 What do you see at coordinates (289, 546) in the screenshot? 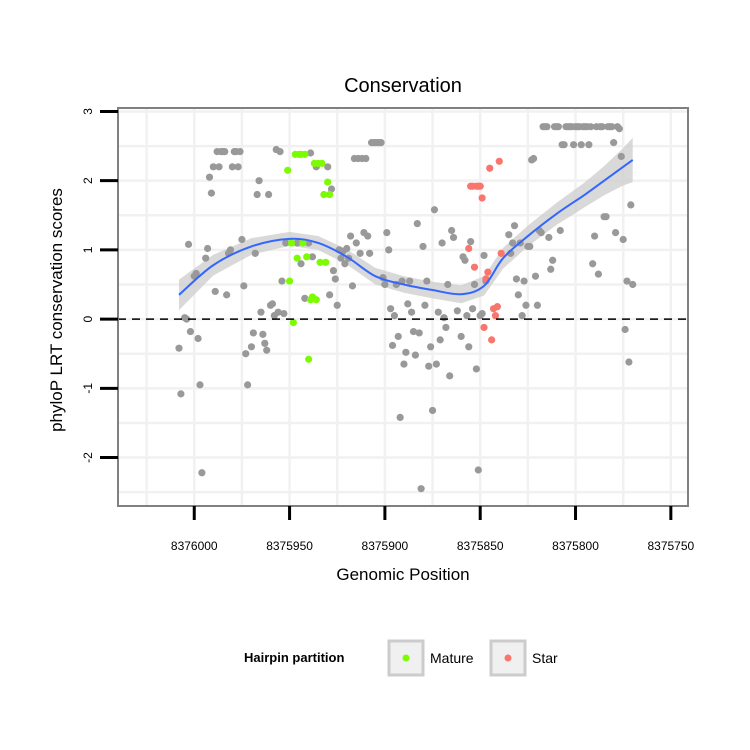
I see `x-tick-label: 8375950` at bounding box center [289, 546].